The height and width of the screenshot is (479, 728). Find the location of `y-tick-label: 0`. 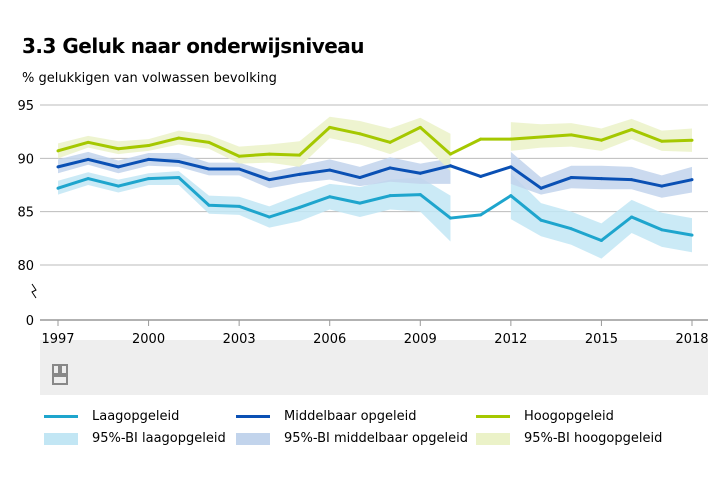

y-tick-label: 0 is located at coordinates (30, 321).